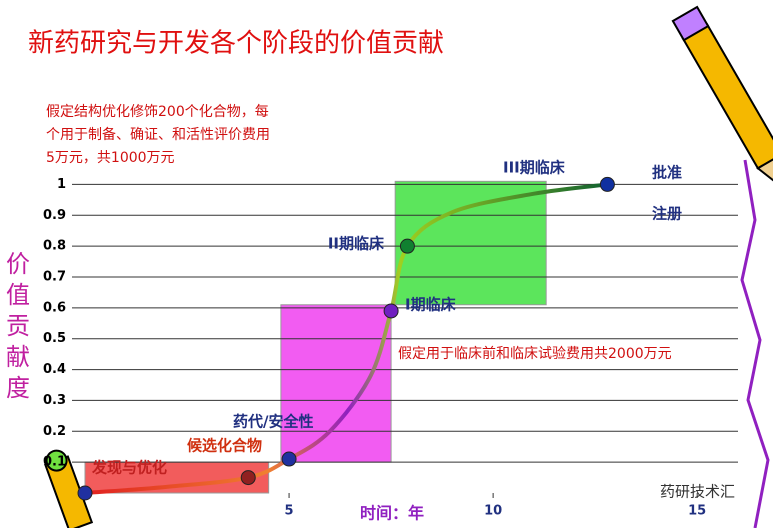  Describe the element at coordinates (54, 277) in the screenshot. I see `y-tick-label: 0.7` at that location.